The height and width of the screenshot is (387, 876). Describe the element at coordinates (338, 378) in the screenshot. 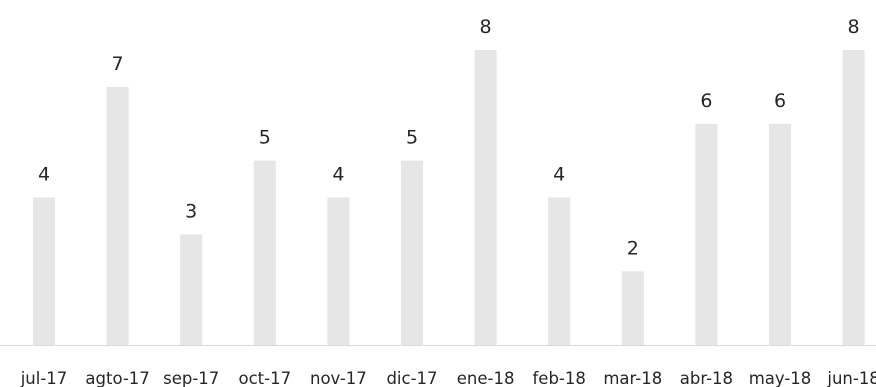

I see `category-label-nov-17: nov-17` at that location.